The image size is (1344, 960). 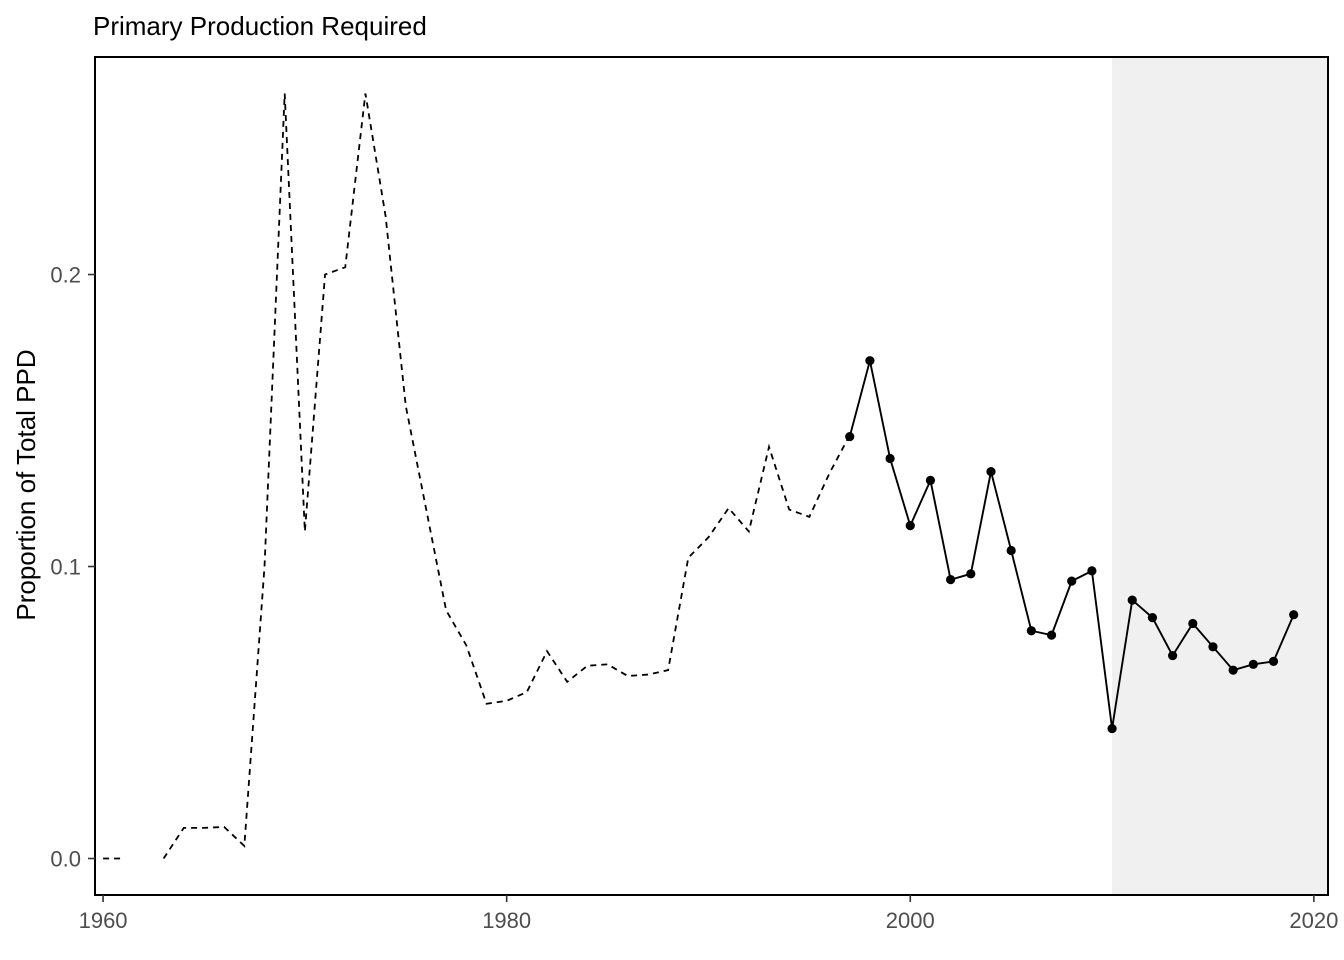 I want to click on shaded-region, so click(x=1220, y=476).